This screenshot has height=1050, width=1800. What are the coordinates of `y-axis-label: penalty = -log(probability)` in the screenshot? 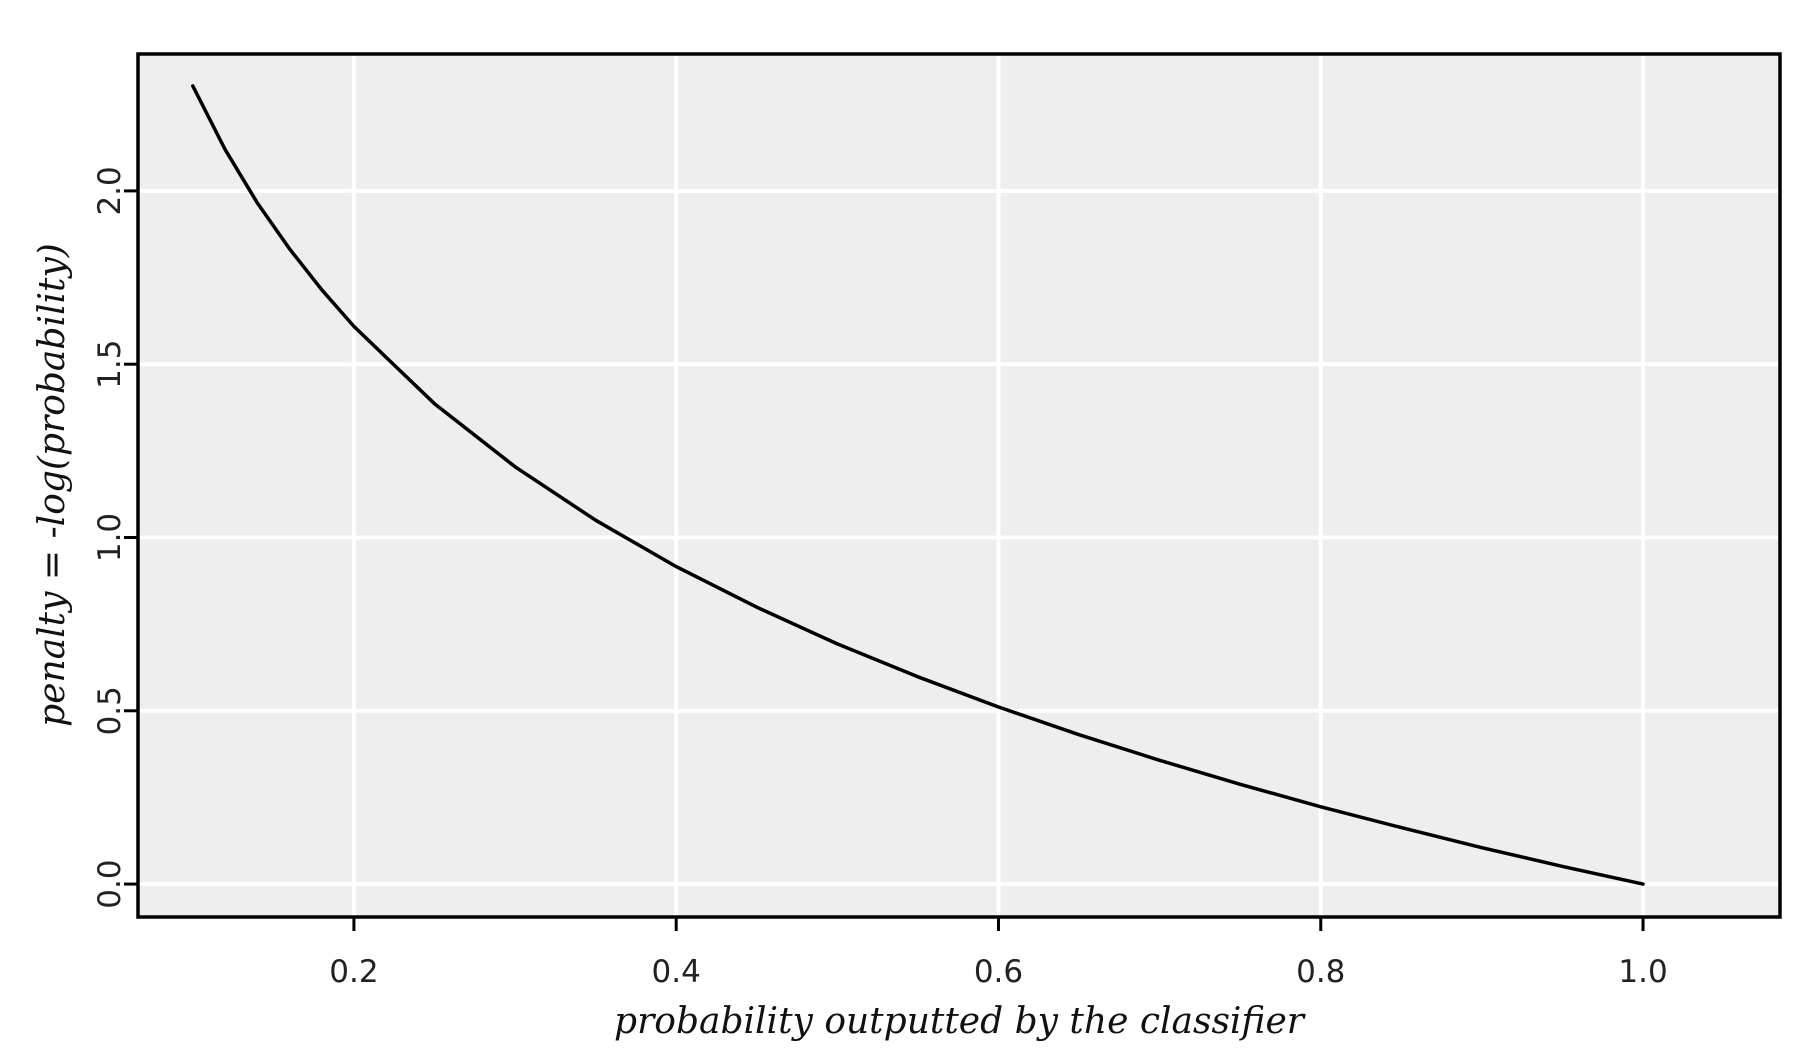 It's located at (52, 485).